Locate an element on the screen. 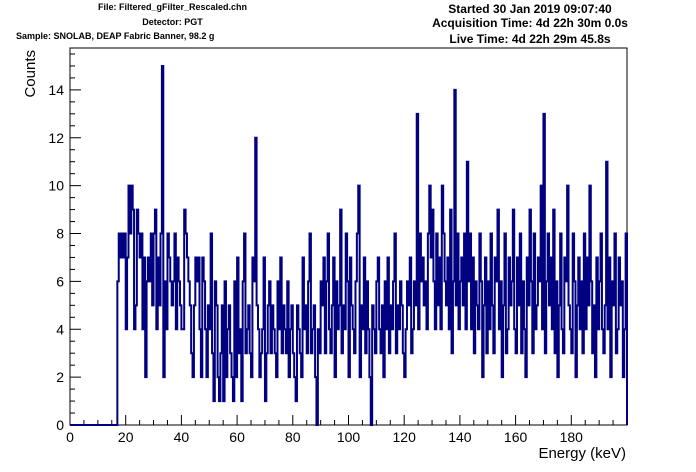 This screenshot has height=472, width=696. detector-label: Detector: PGT is located at coordinates (172, 22).